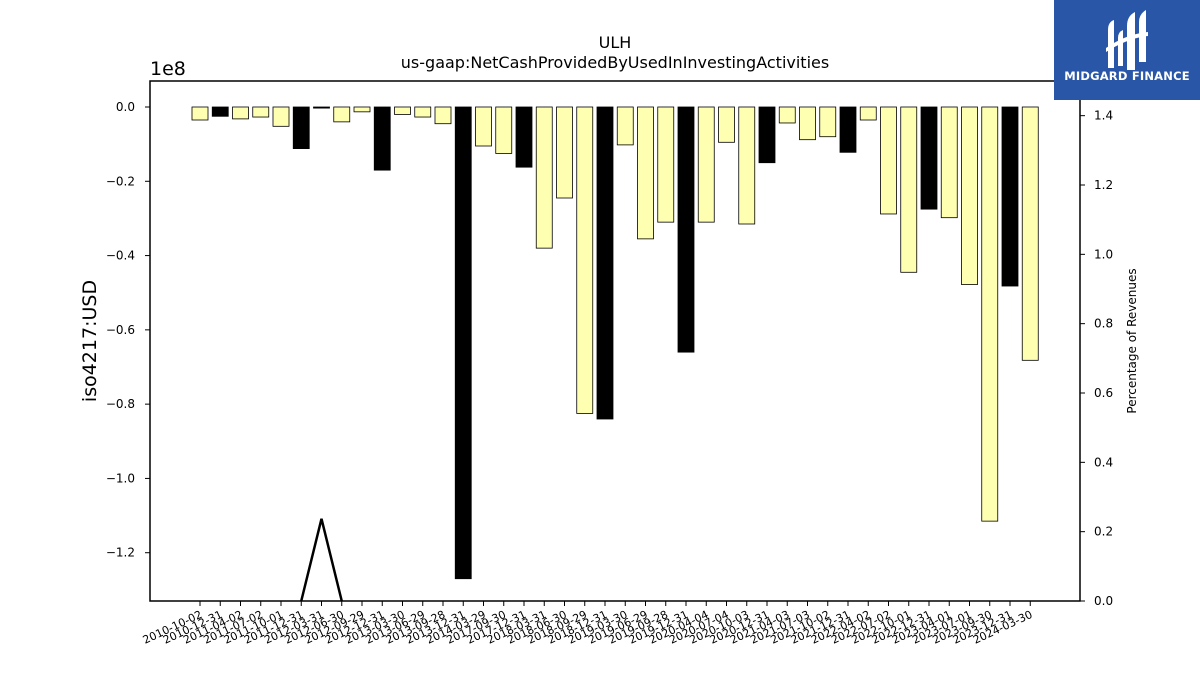  I want to click on chart-title: ULH, so click(615, 42).